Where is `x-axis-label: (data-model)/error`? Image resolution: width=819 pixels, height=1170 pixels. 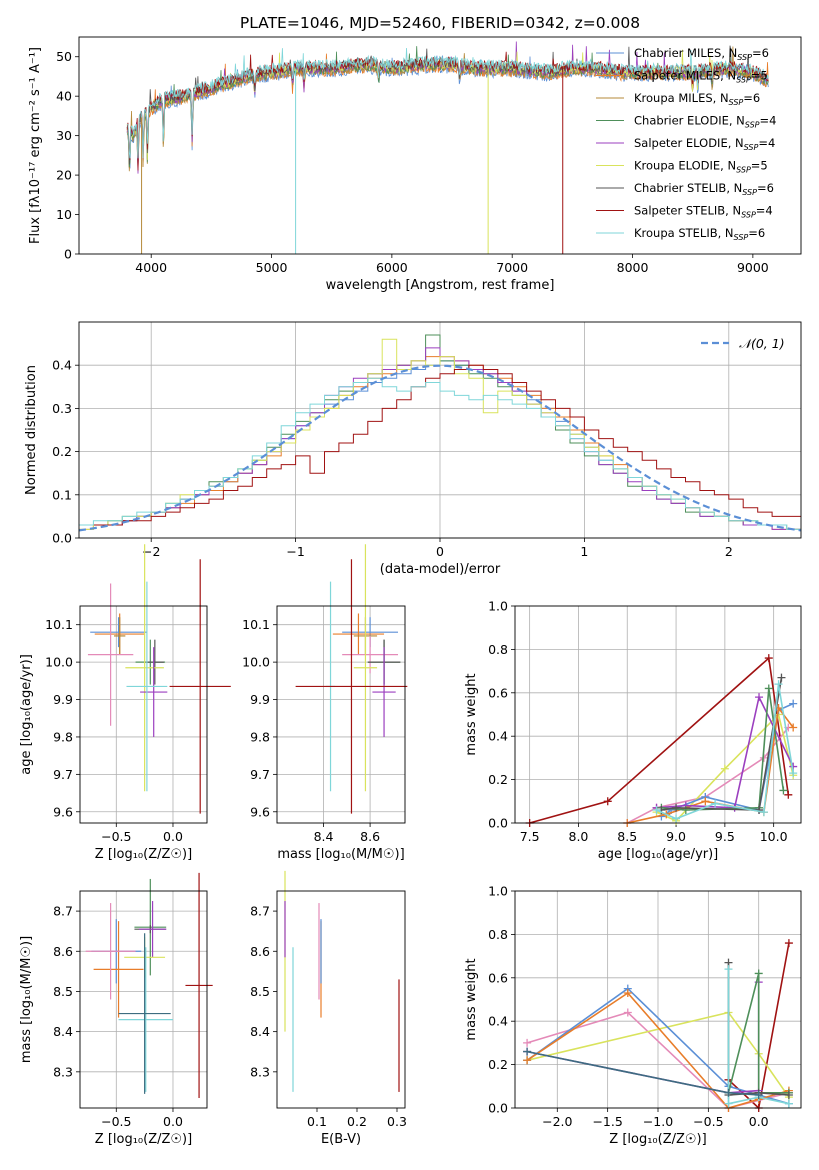
x-axis-label: (data-model)/error is located at coordinates (440, 569).